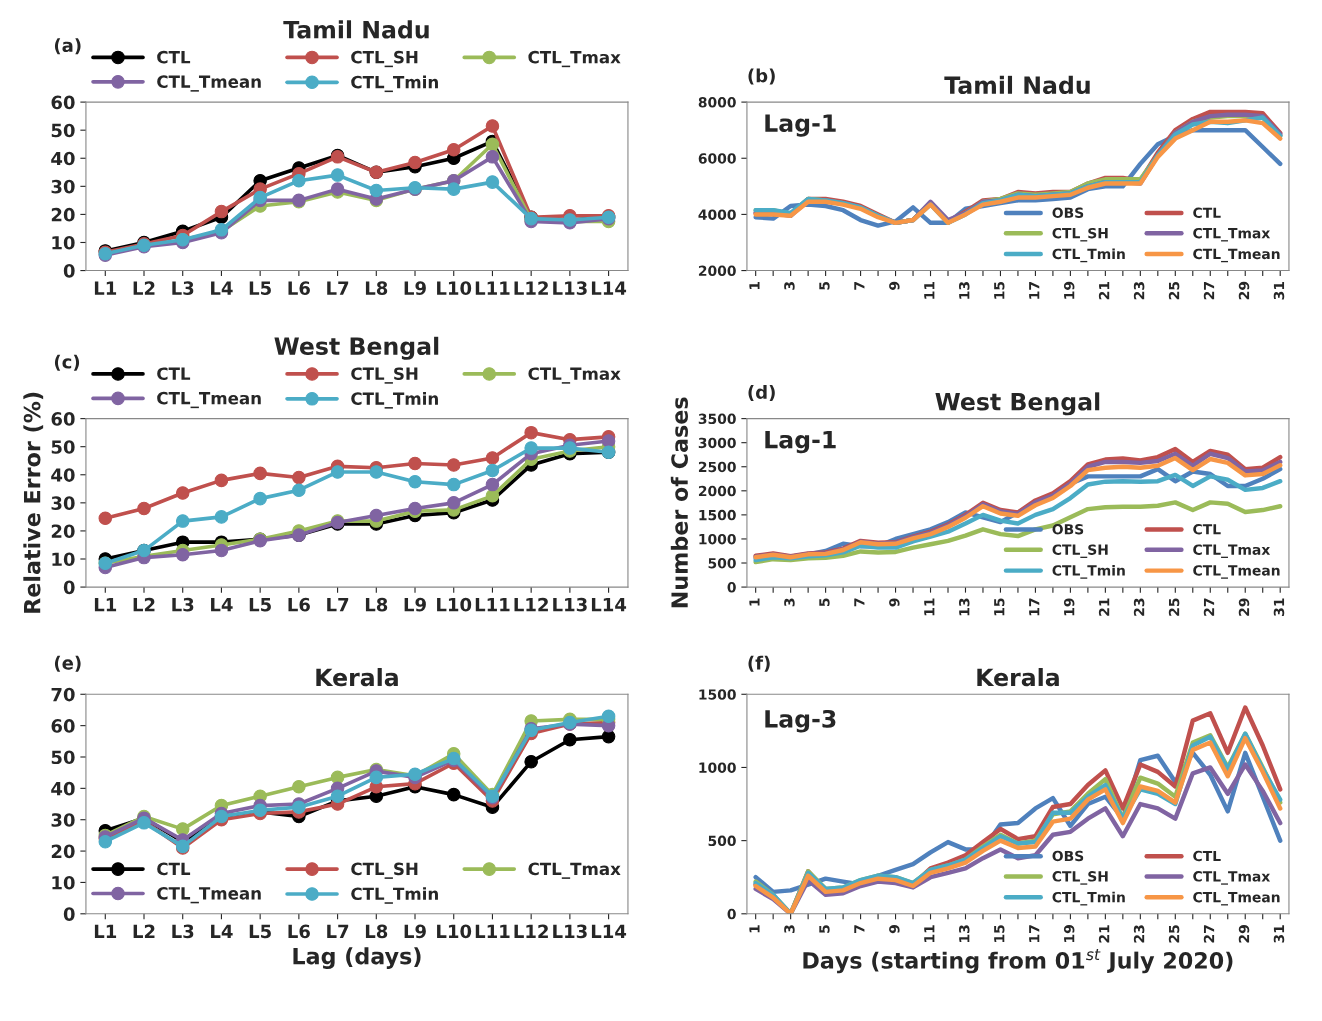 This screenshot has width=1322, height=1021. I want to click on x-tick-label: 27, so click(1209, 291).